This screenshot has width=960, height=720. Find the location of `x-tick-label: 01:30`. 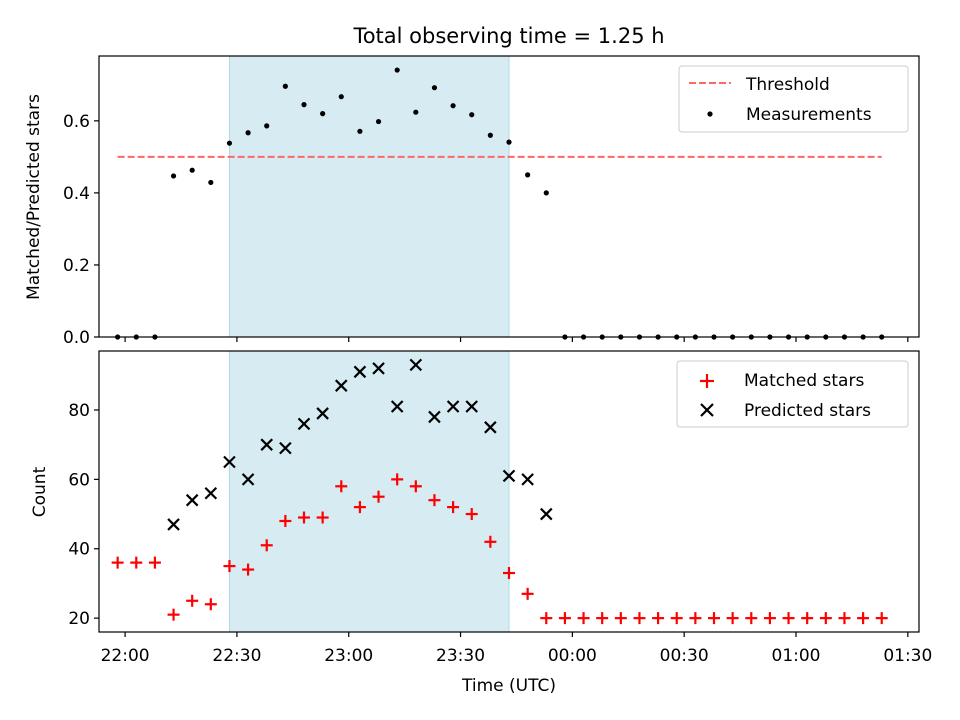

x-tick-label: 01:30 is located at coordinates (907, 656).